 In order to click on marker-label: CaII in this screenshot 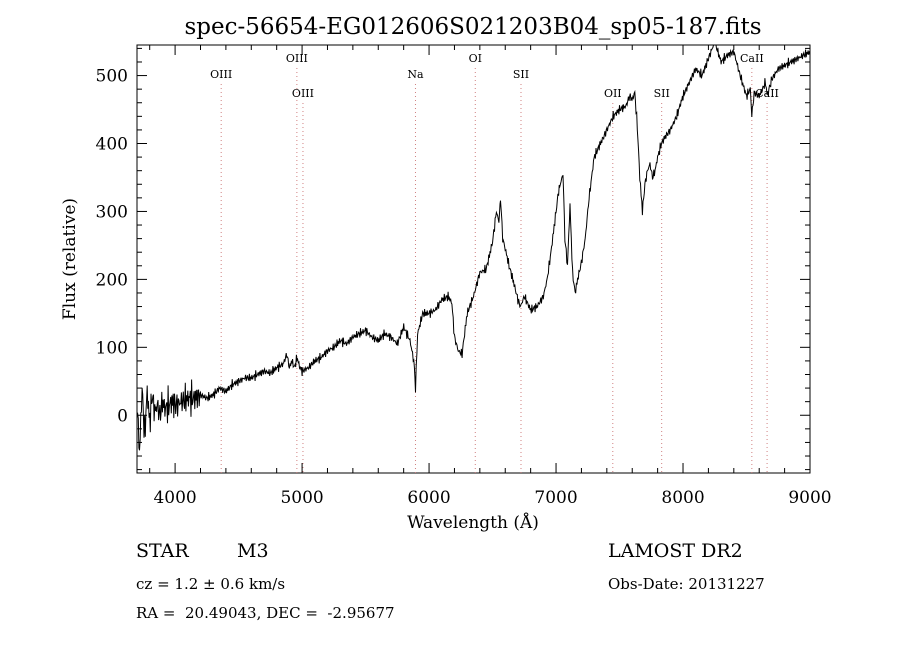, I will do `click(752, 58)`.